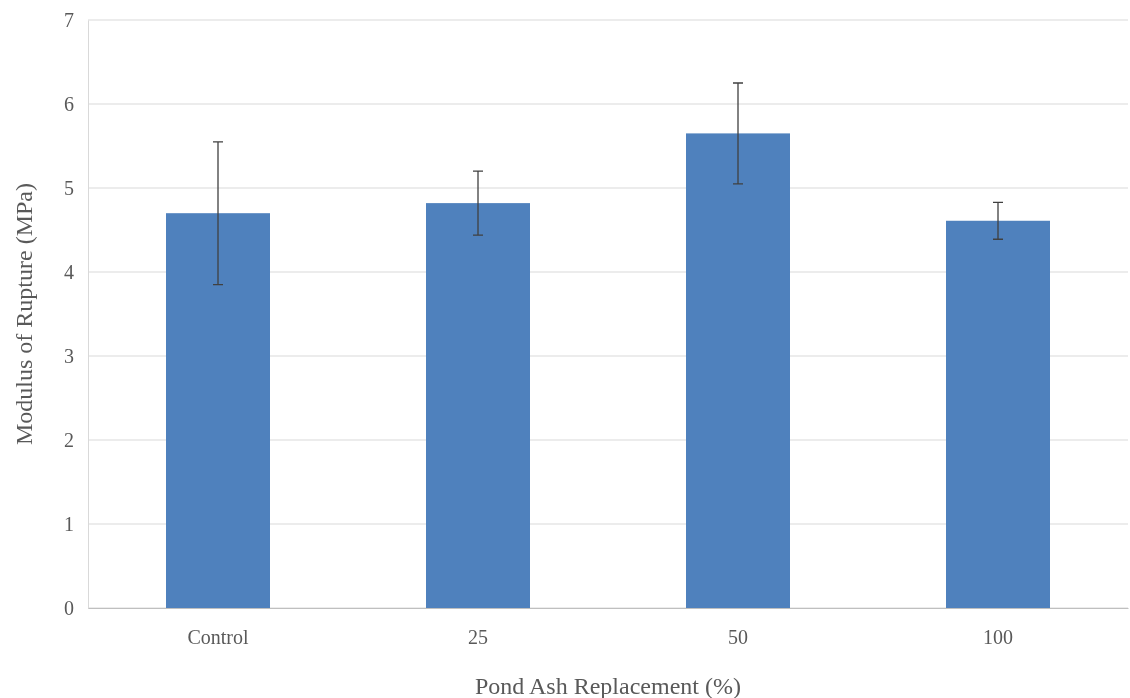 The width and height of the screenshot is (1130, 698). I want to click on y-tick-label: 2, so click(69, 439).